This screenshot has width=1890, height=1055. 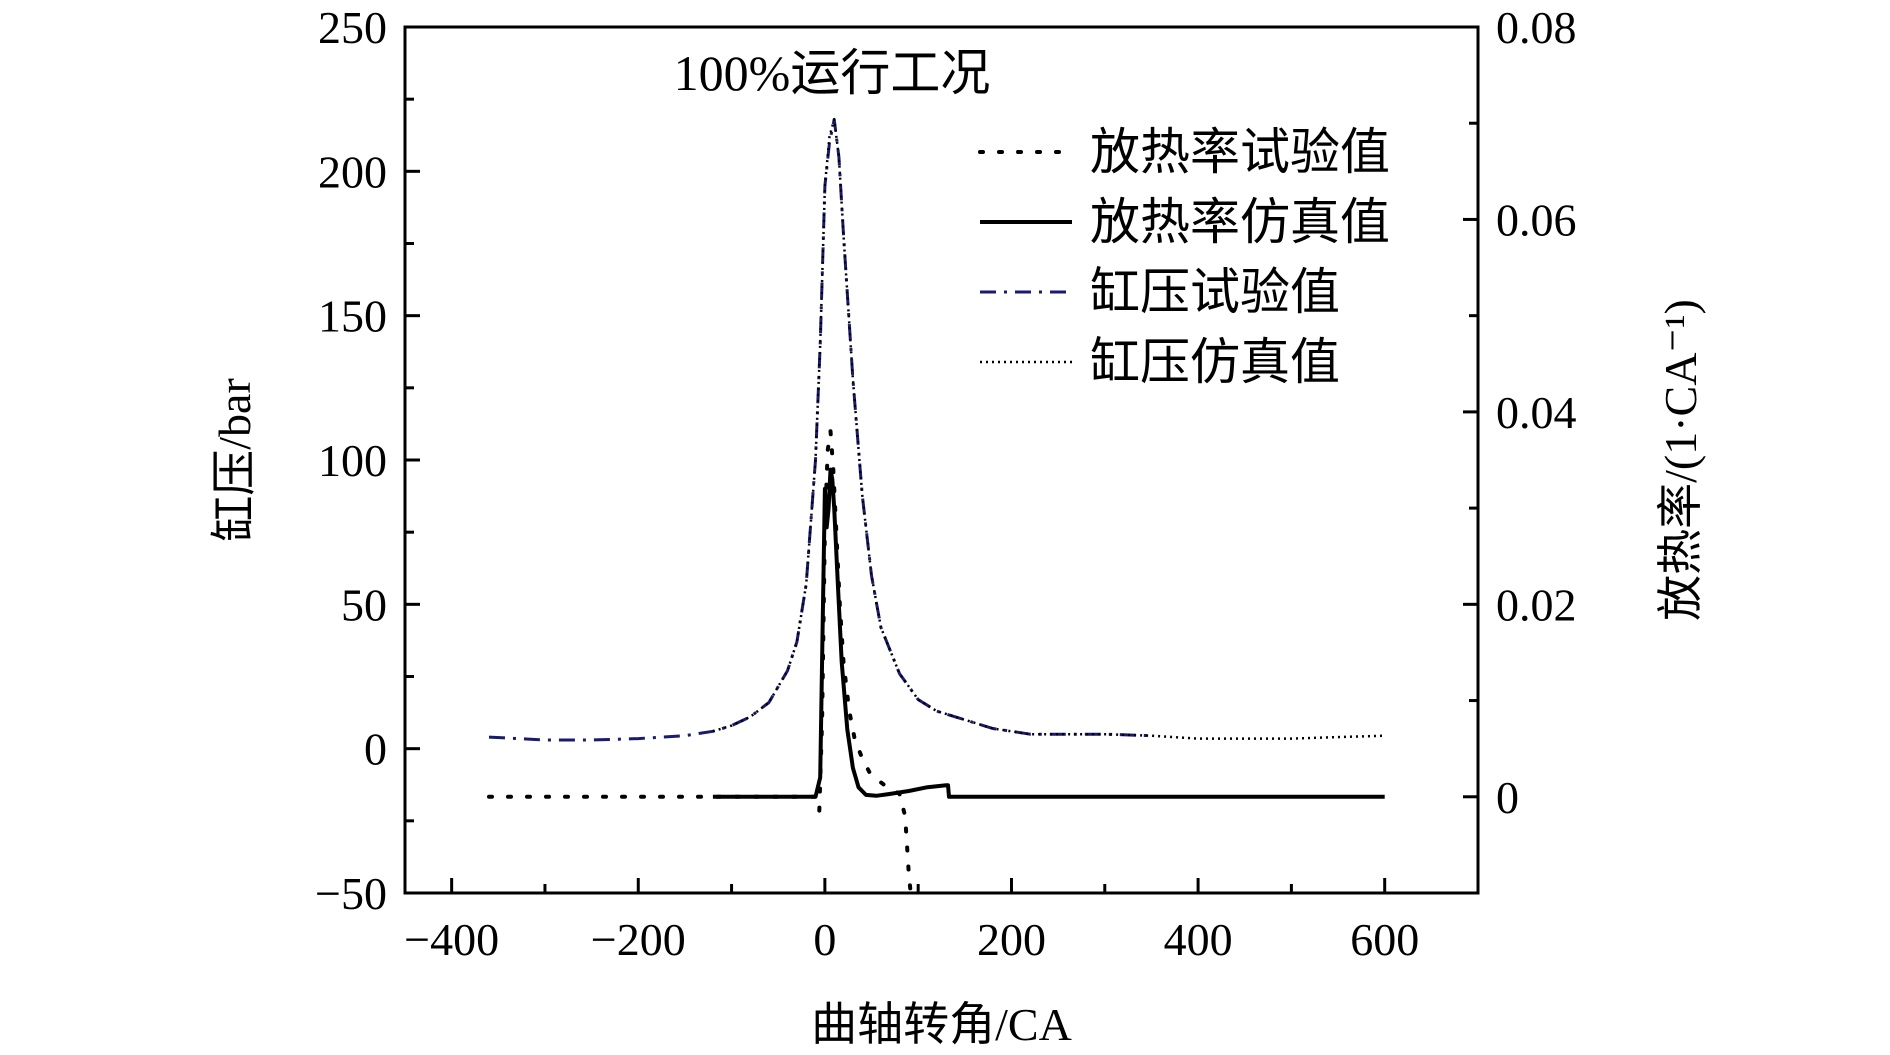 What do you see at coordinates (941, 1024) in the screenshot?
I see `x-axis-title: 曲轴转角/CA` at bounding box center [941, 1024].